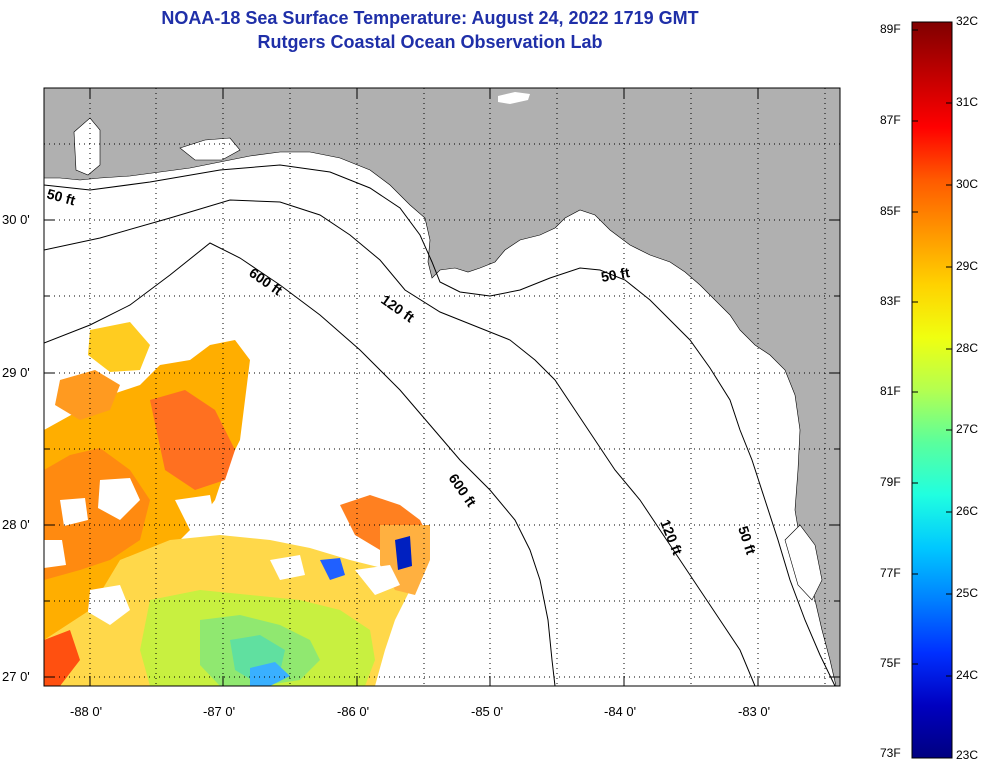 The image size is (992, 770). I want to click on lat-label: 28 0', so click(16, 524).